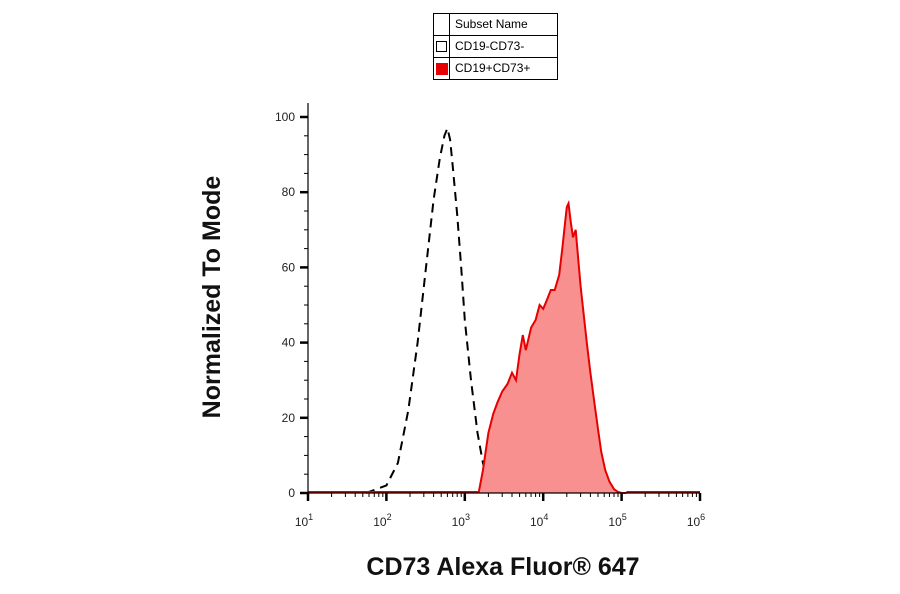  Describe the element at coordinates (382, 520) in the screenshot. I see `x-tick-label: 10²` at that location.